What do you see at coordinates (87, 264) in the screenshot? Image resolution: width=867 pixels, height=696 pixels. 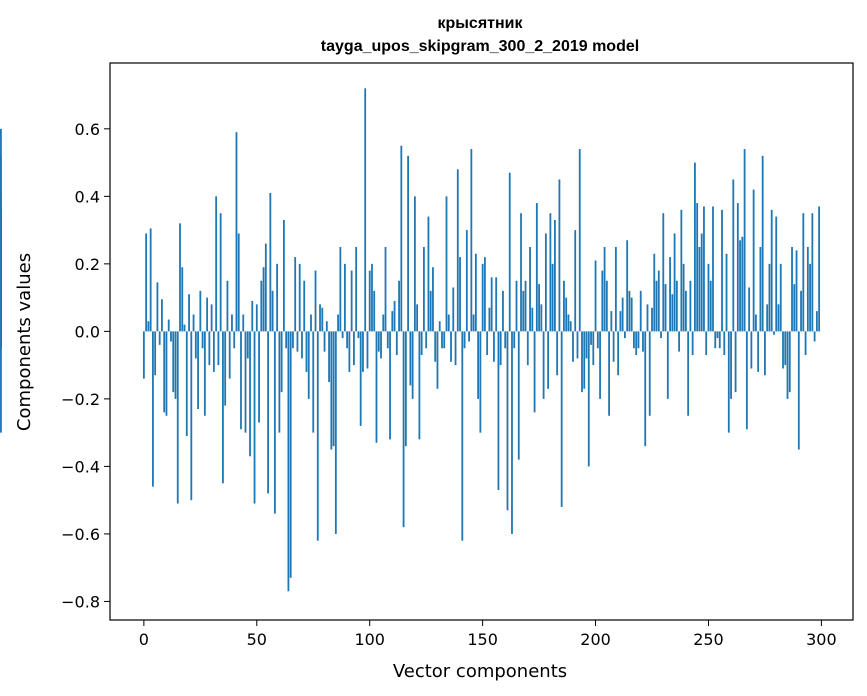 I see `y-tick-label: 0.2` at bounding box center [87, 264].